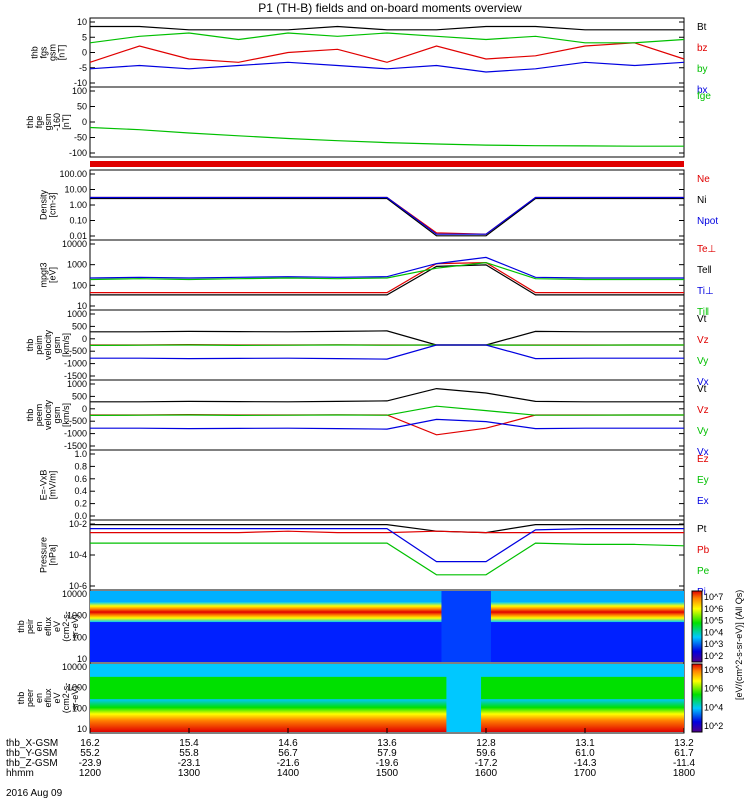 The height and width of the screenshot is (800, 750). I want to click on xaxis-value-3-3: 1500, so click(387, 773).